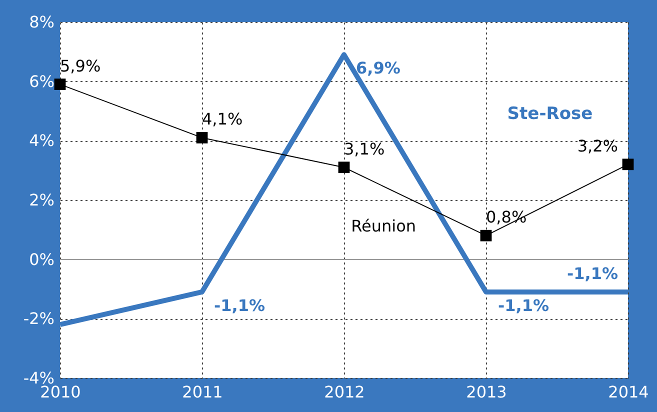  What do you see at coordinates (41, 140) in the screenshot?
I see `y-tick-label: 4%` at bounding box center [41, 140].